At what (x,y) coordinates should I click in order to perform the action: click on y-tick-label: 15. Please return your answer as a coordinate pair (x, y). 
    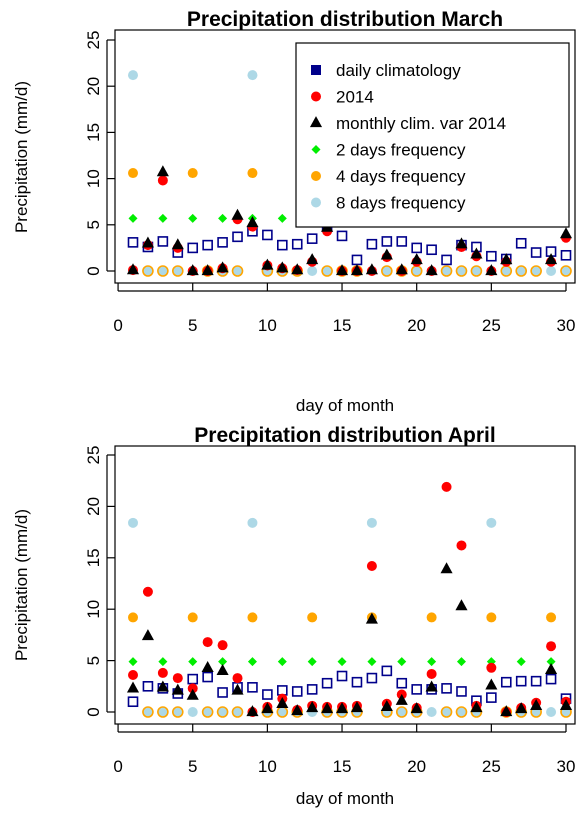
    Looking at the image, I should click on (93, 132).